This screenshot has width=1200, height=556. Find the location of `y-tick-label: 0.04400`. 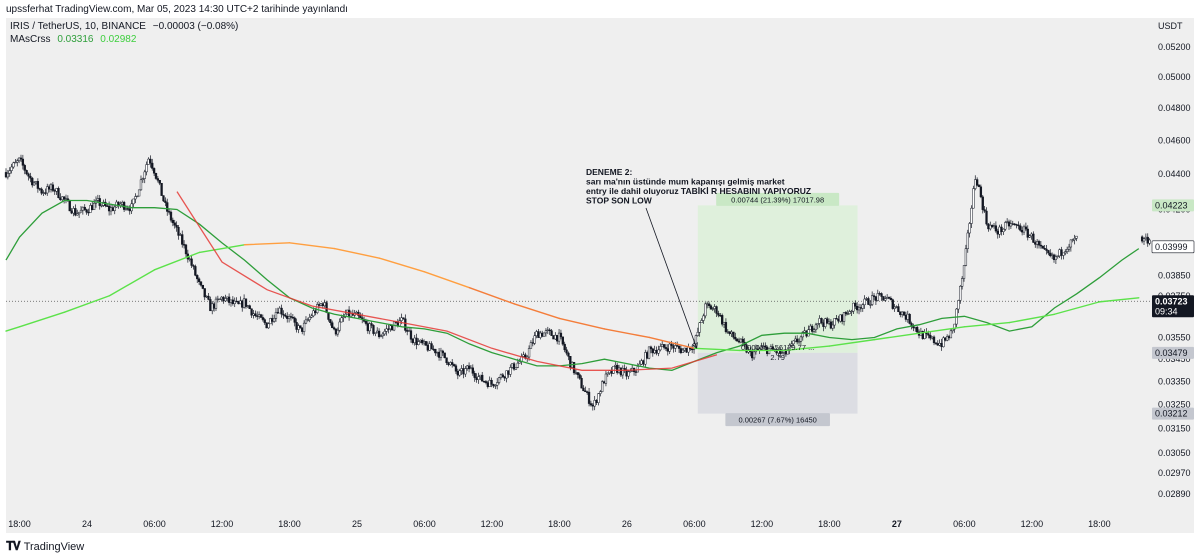

y-tick-label: 0.04400 is located at coordinates (1174, 174).